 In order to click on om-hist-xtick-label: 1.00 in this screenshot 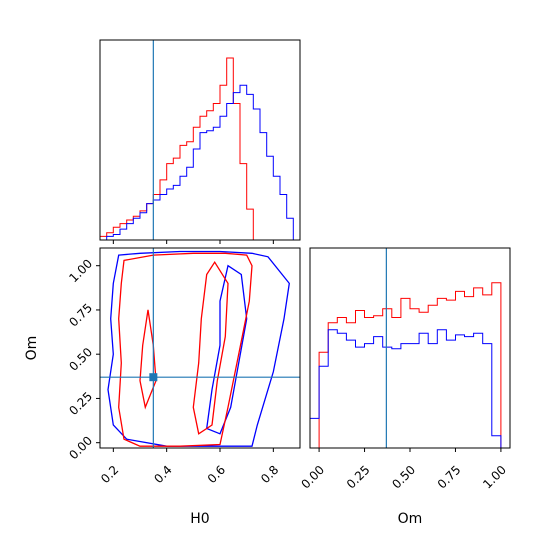, I will do `click(494, 477)`.